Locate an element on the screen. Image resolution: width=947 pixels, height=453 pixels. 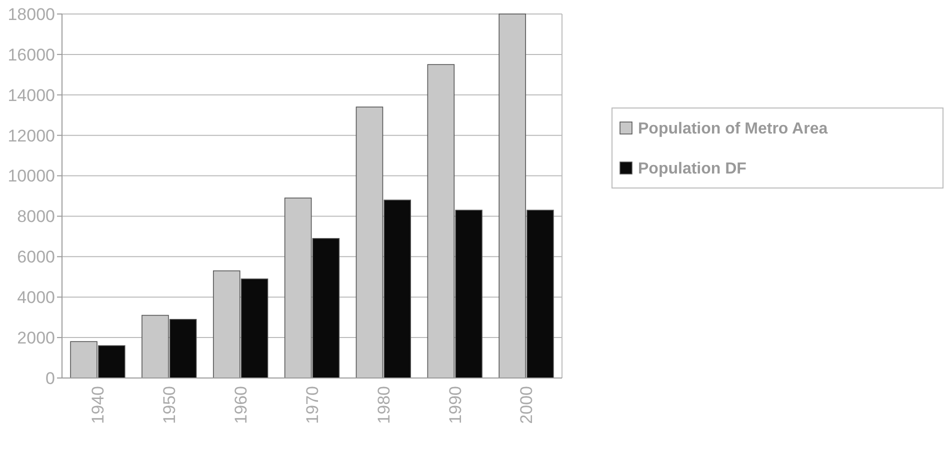
x-tick-label: 2000 is located at coordinates (526, 405).